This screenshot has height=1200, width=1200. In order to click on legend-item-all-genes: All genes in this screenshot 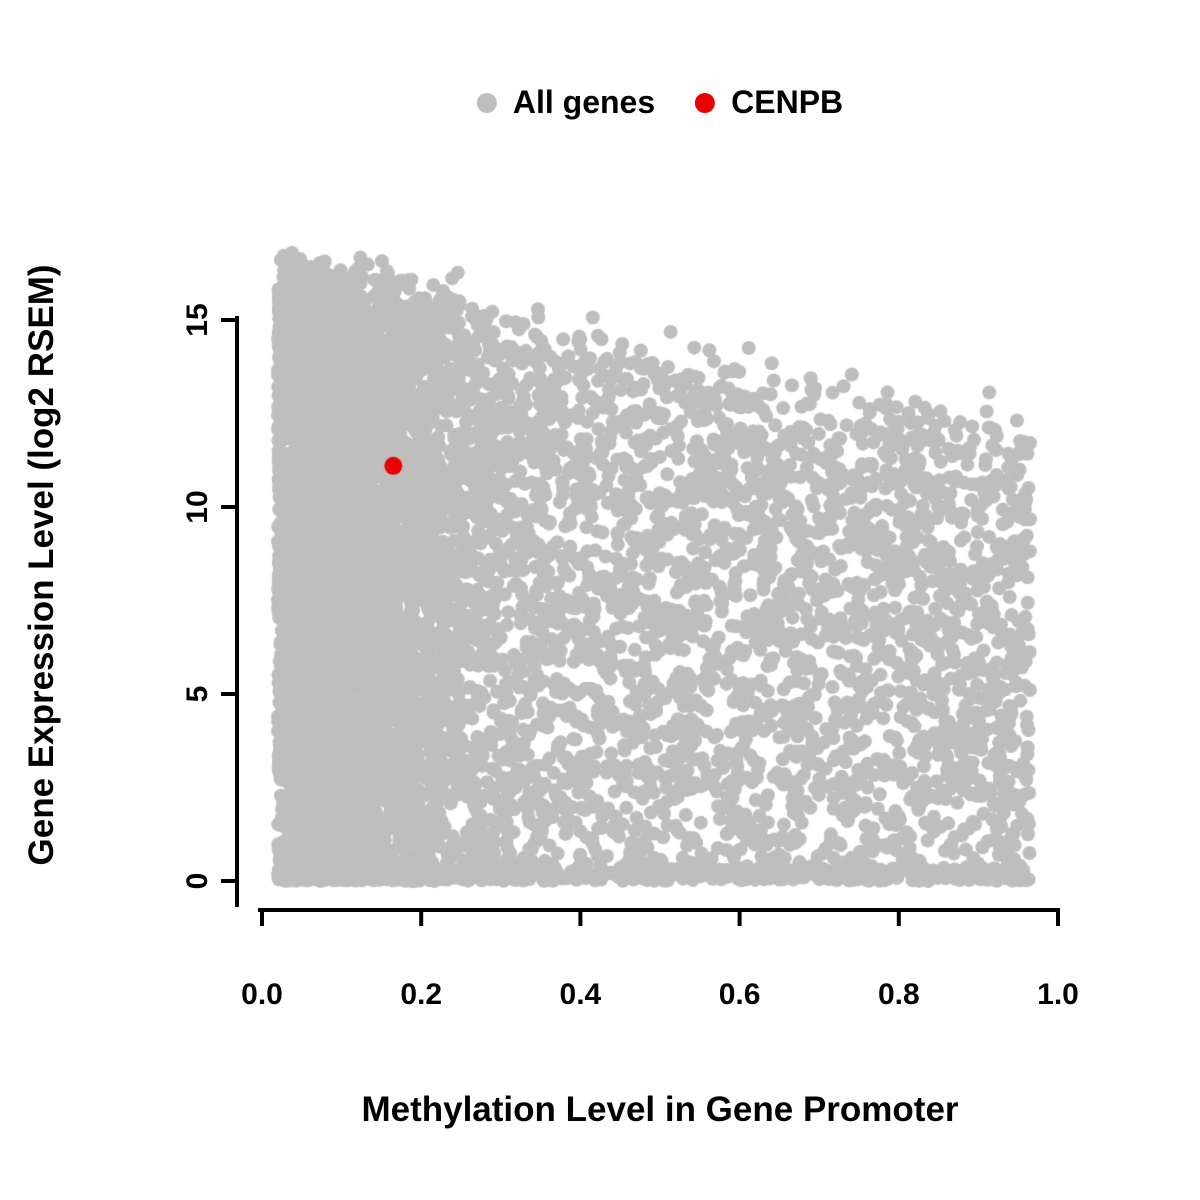, I will do `click(566, 102)`.